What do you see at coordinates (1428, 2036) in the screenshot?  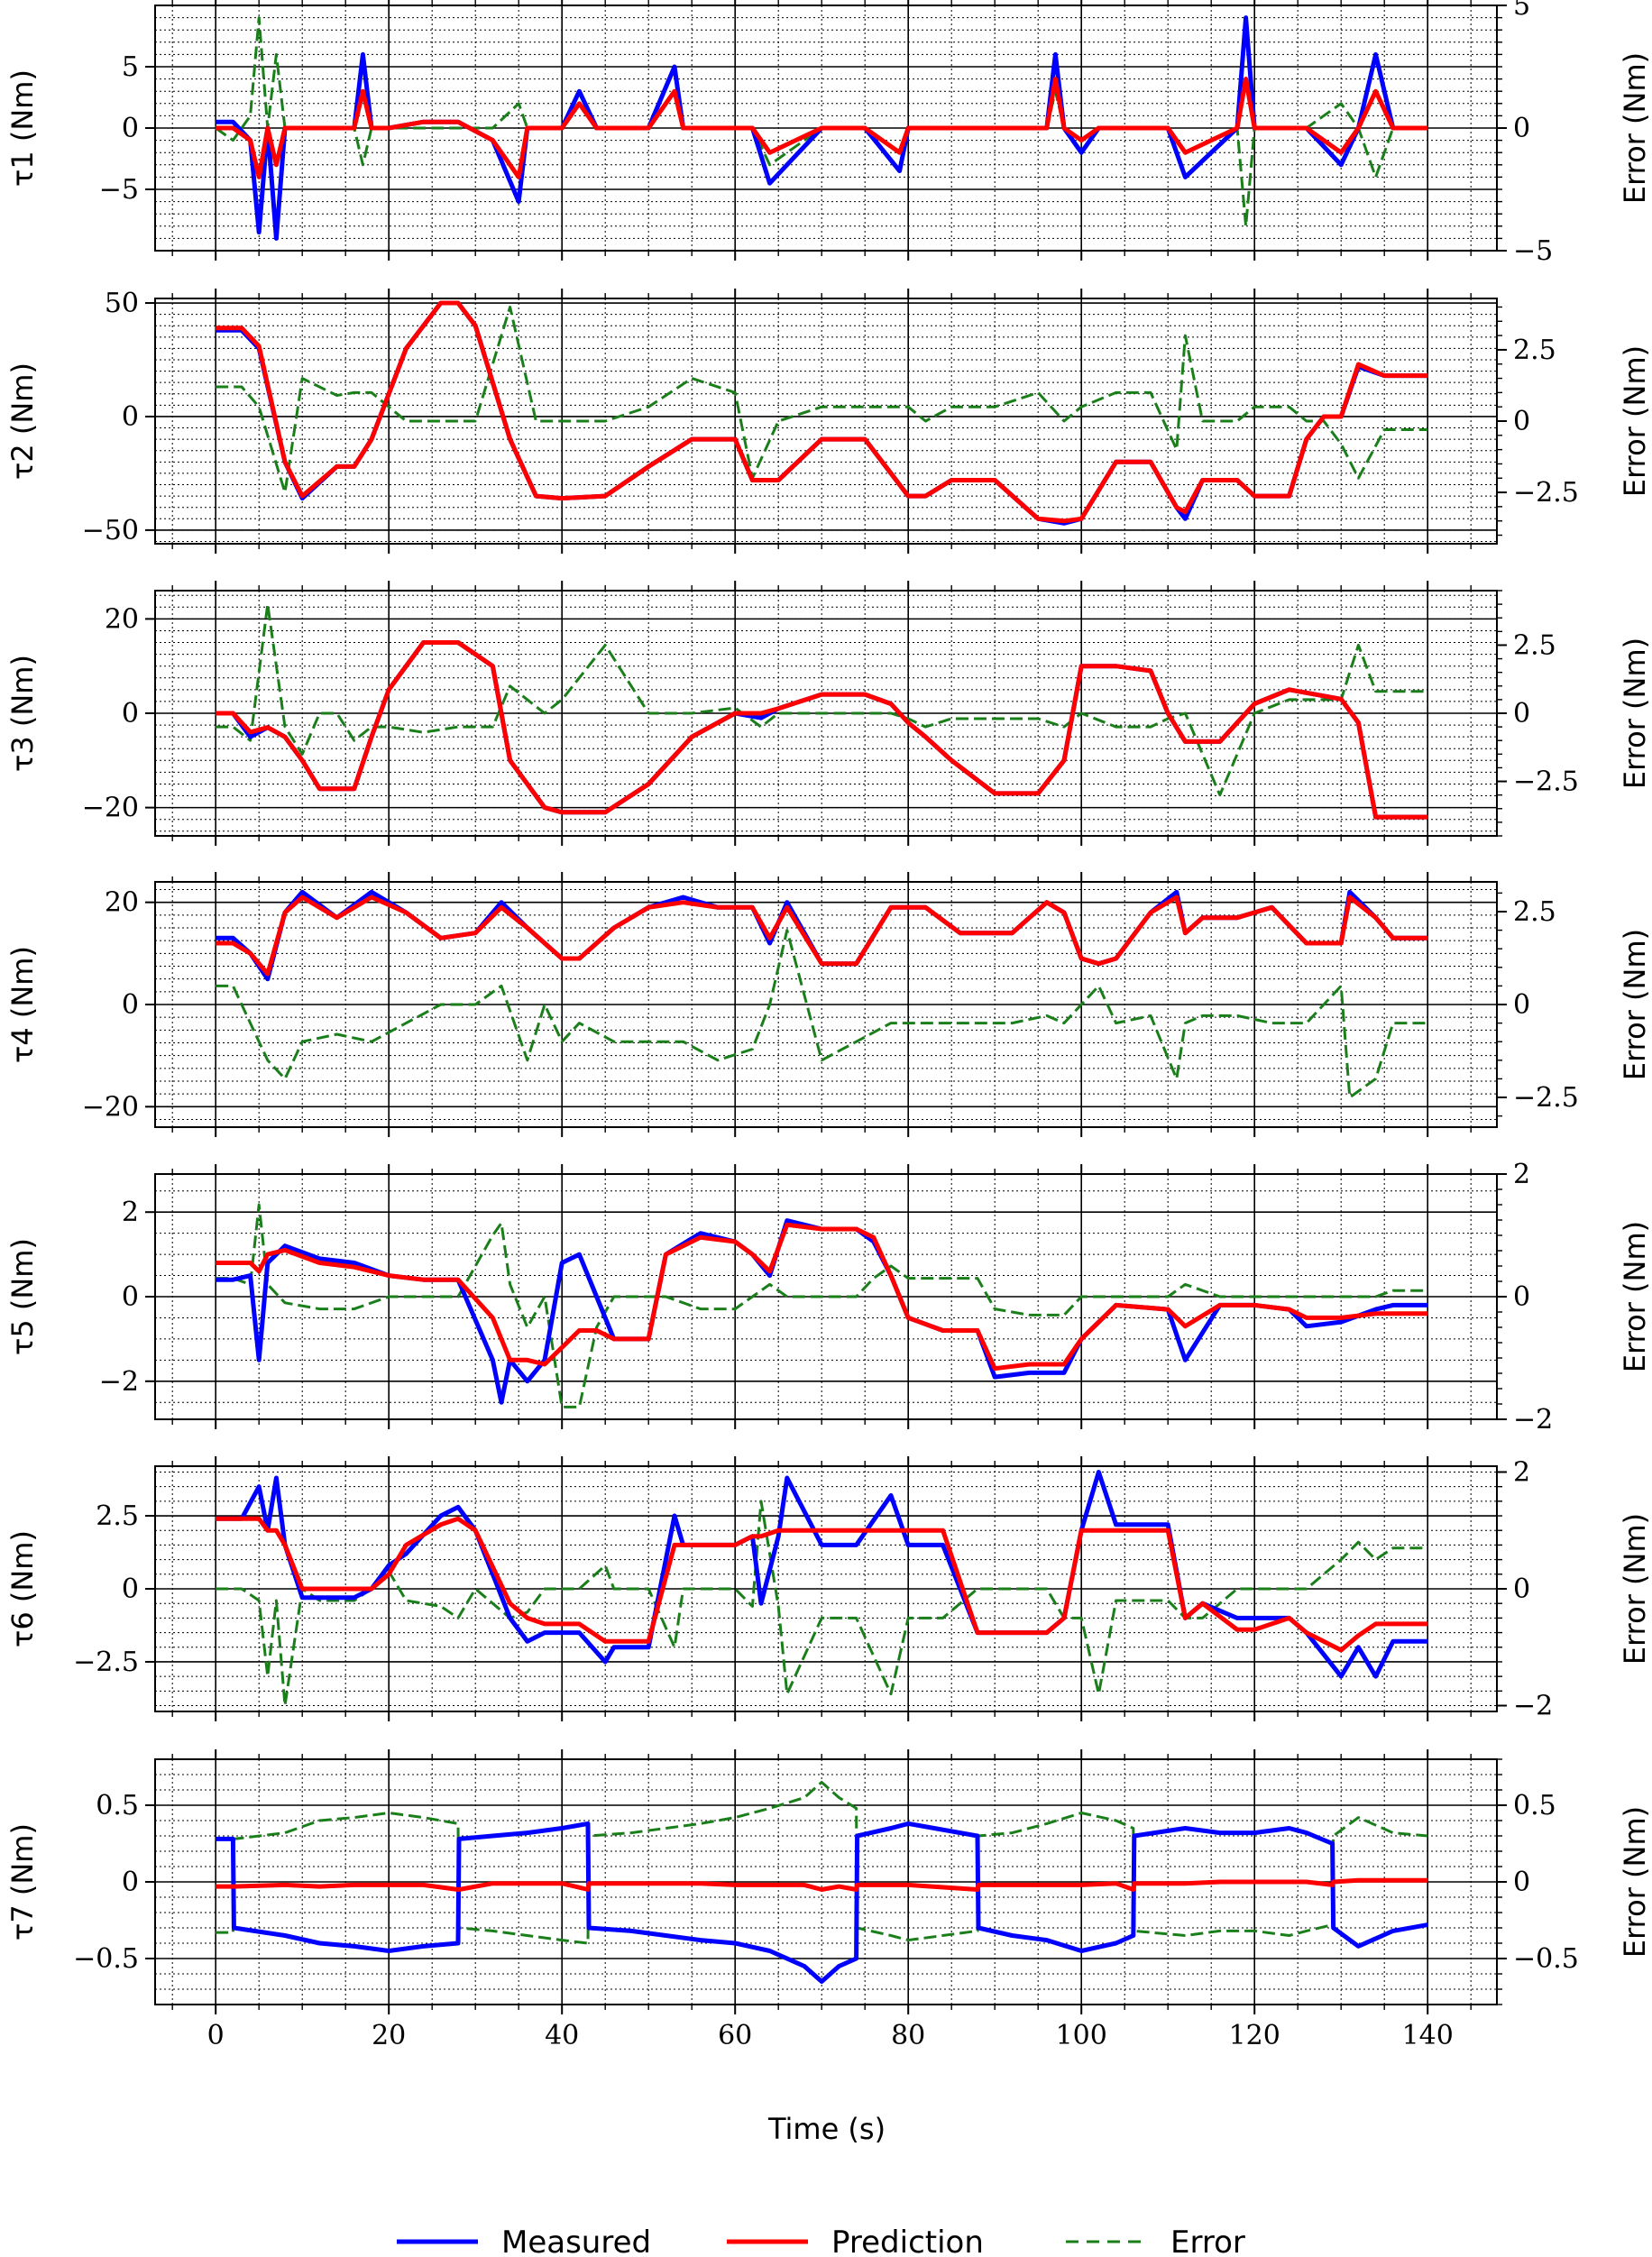 I see `x-tick-label: 140` at bounding box center [1428, 2036].